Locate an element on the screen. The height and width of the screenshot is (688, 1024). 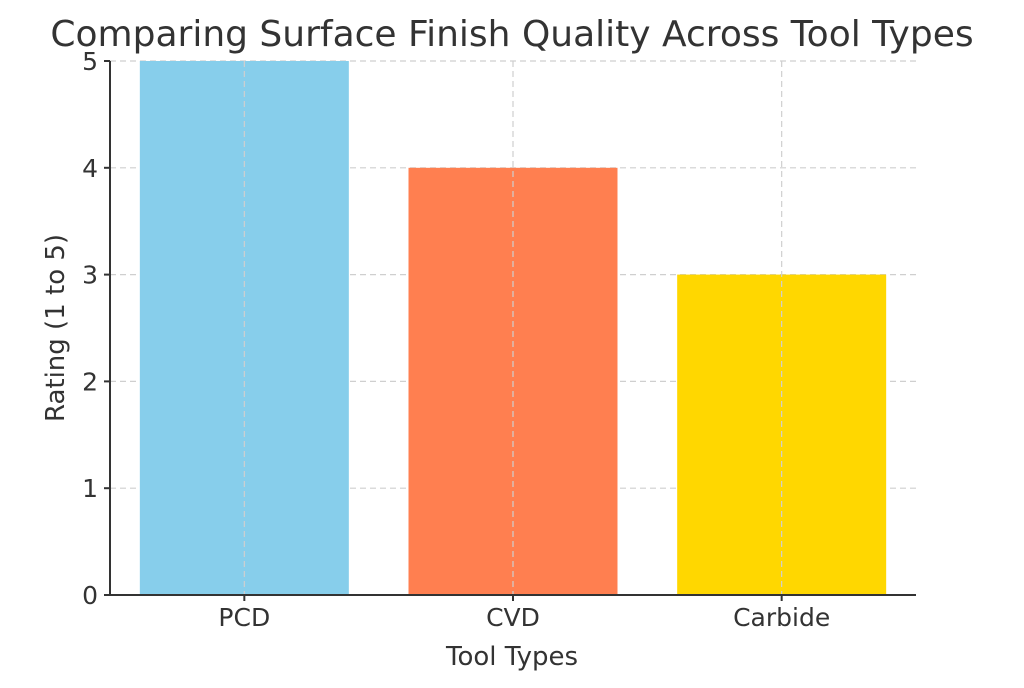
x-tick-label: CVD is located at coordinates (513, 617).